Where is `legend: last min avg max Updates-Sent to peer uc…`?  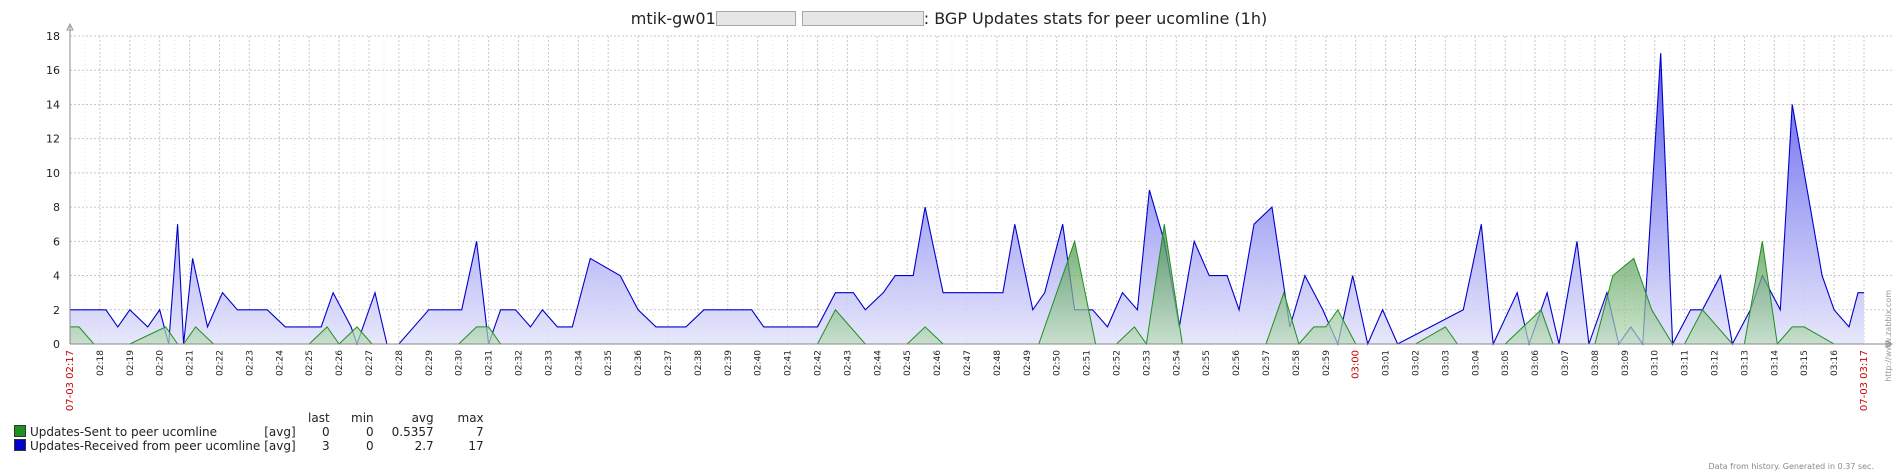
legend: last min avg max Updates-Sent to peer uc… is located at coordinates (251, 432).